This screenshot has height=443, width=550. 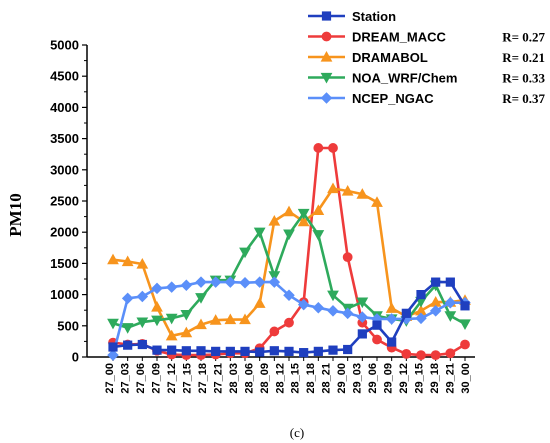 What do you see at coordinates (426, 57) in the screenshot?
I see `legend-item-dramabol: DRAMABOL R= 0.21` at bounding box center [426, 57].